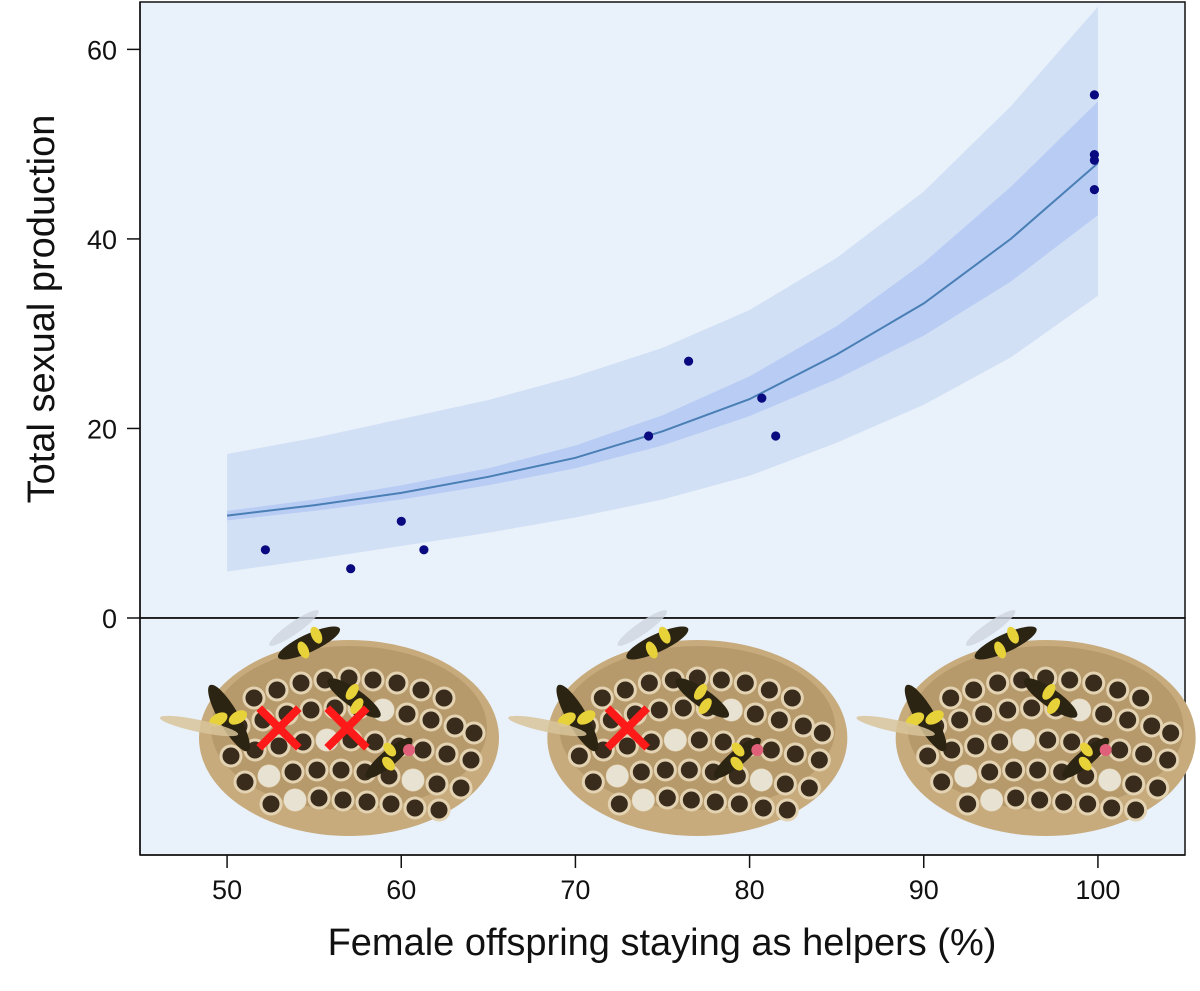  Describe the element at coordinates (750, 890) in the screenshot. I see `x-tick-label: 80` at that location.